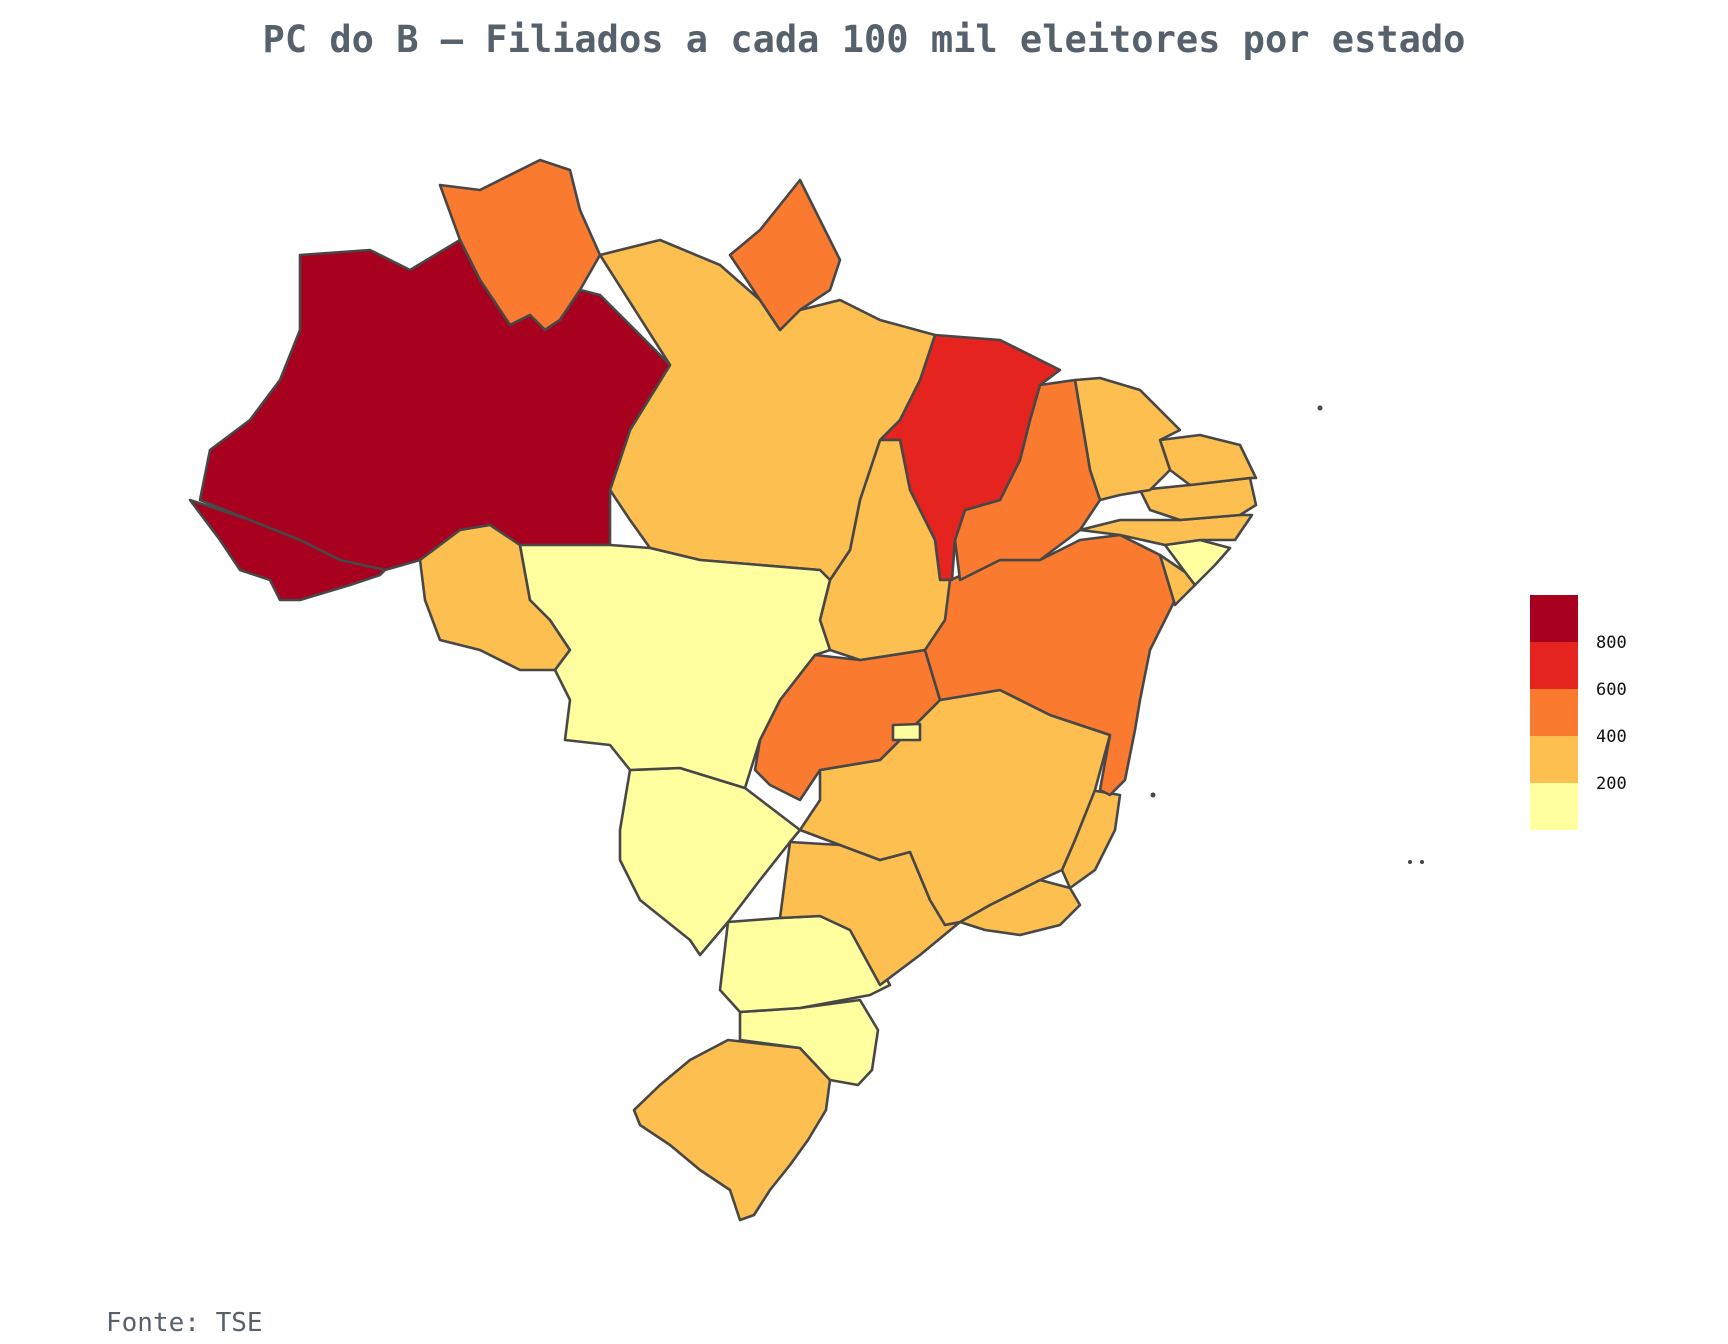  What do you see at coordinates (1153, 795) in the screenshot?
I see `island-abrolhos` at bounding box center [1153, 795].